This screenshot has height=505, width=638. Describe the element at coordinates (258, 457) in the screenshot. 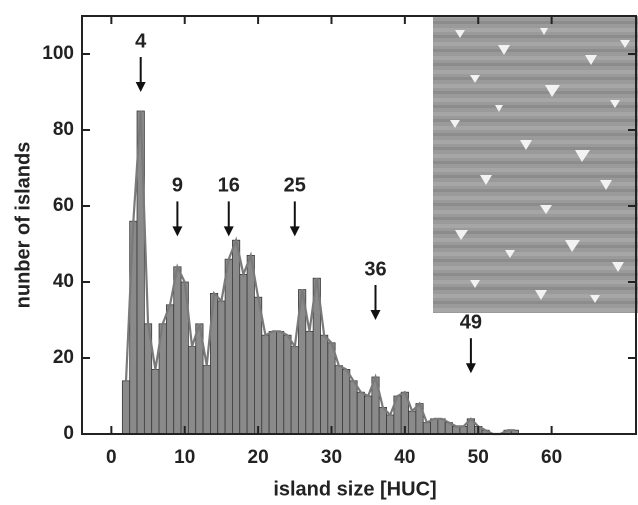

I see `x-tick-label: 20` at that location.